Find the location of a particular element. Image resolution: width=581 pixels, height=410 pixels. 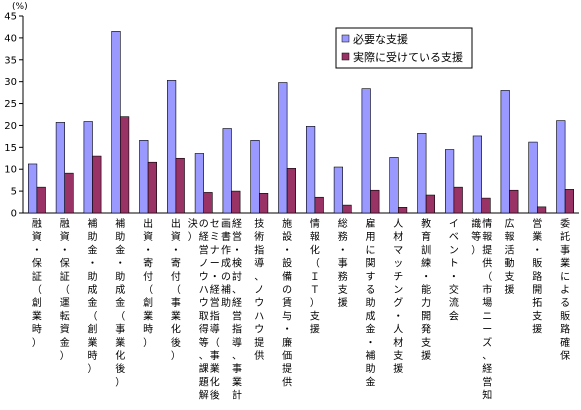

category-label-char: 拓 is located at coordinates (537, 303).